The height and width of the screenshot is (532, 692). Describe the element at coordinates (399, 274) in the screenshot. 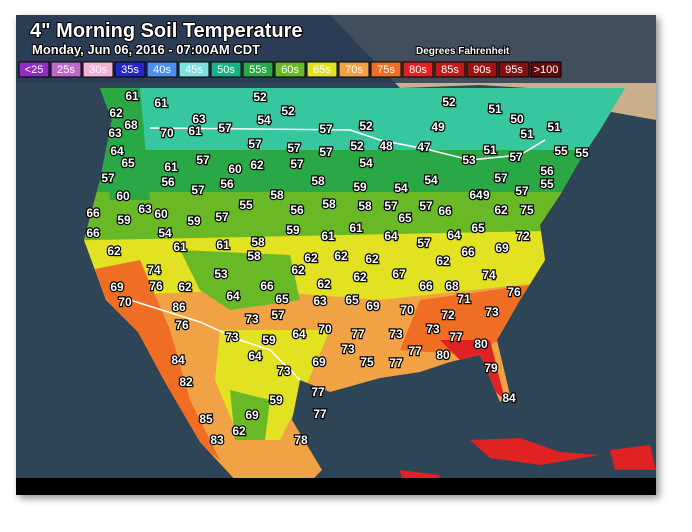

I see `station-value: 67` at that location.